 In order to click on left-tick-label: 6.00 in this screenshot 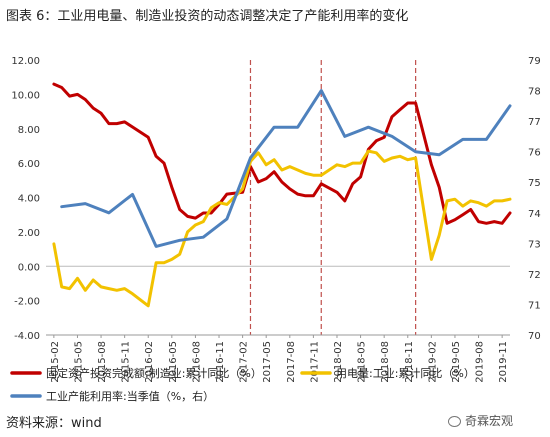, I will do `click(29, 164)`.